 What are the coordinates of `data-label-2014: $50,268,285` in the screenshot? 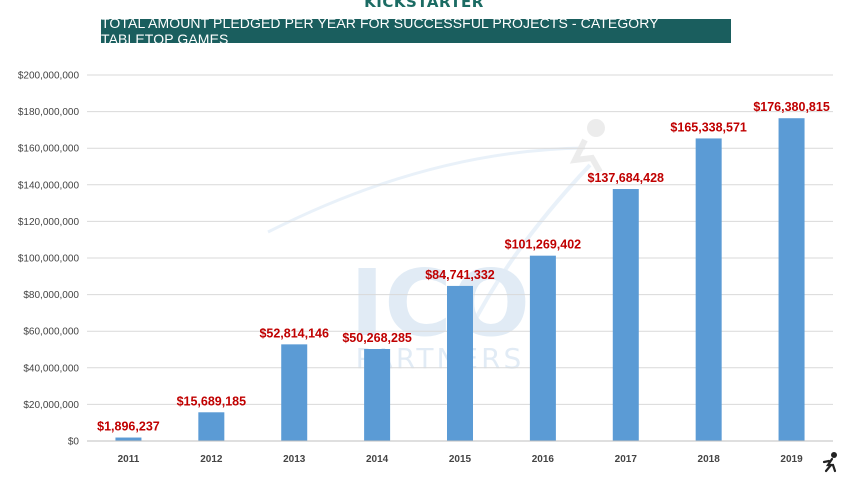 It's located at (377, 338).